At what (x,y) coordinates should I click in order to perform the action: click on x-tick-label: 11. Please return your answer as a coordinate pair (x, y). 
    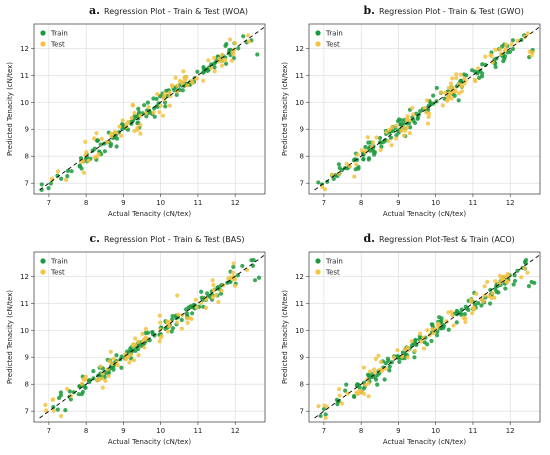
    Looking at the image, I should click on (472, 203).